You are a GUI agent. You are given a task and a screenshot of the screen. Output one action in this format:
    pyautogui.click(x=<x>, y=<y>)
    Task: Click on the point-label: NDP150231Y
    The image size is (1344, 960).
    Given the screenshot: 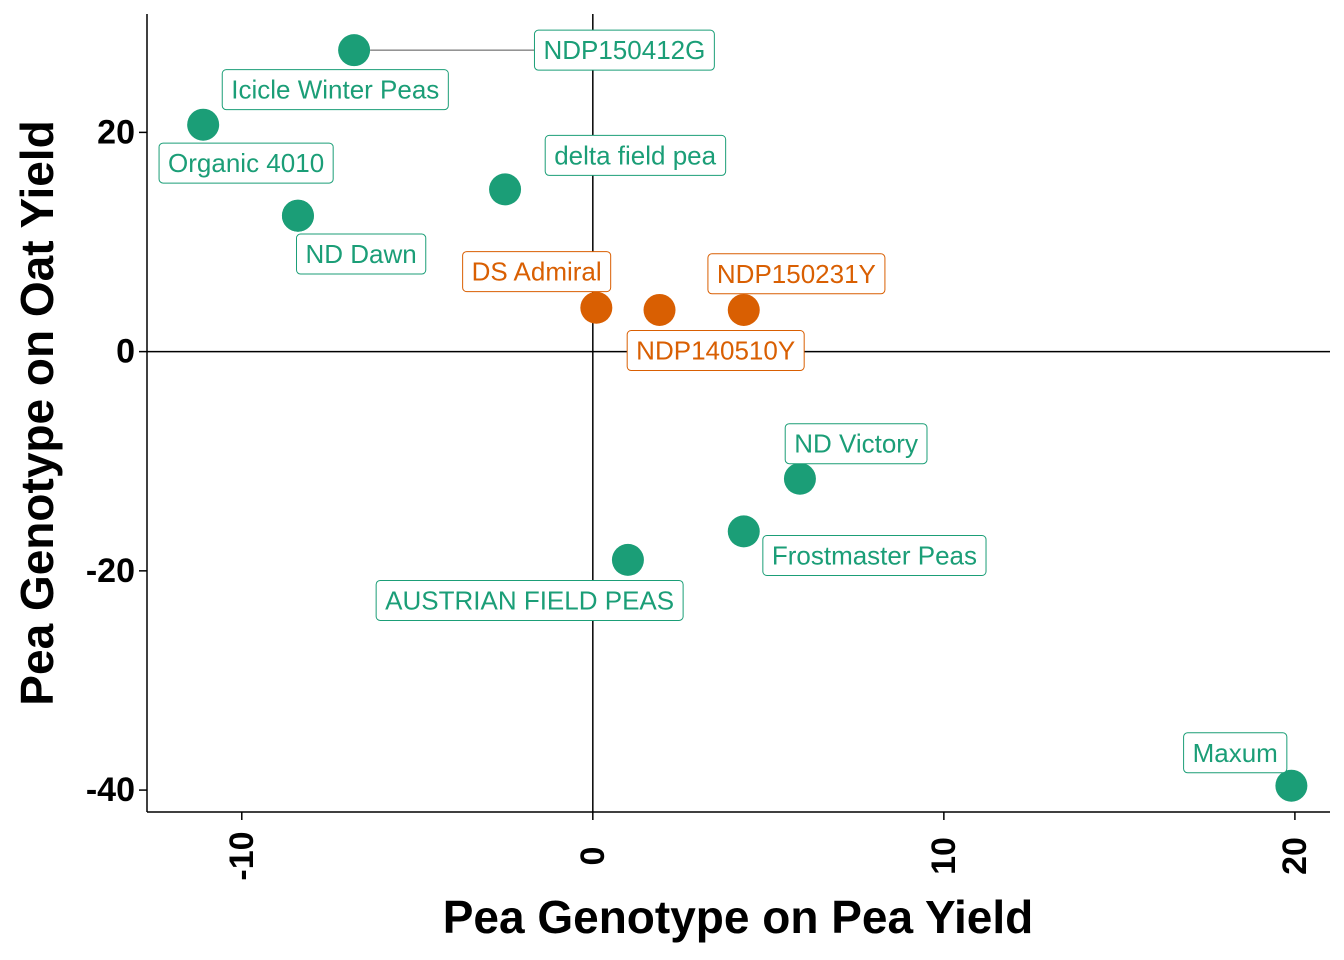 What is the action you would take?
    pyautogui.click(x=796, y=274)
    